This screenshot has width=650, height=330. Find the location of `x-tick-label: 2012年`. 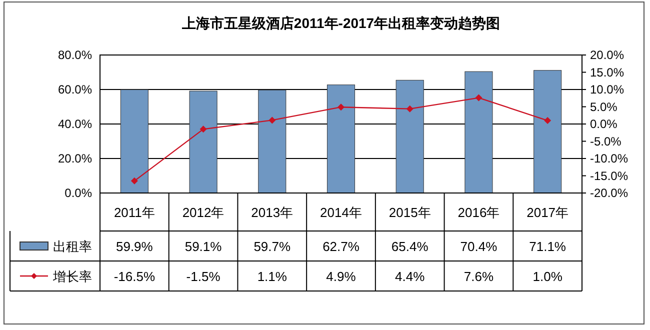

x-tick-label: 2012年 is located at coordinates (203, 212).